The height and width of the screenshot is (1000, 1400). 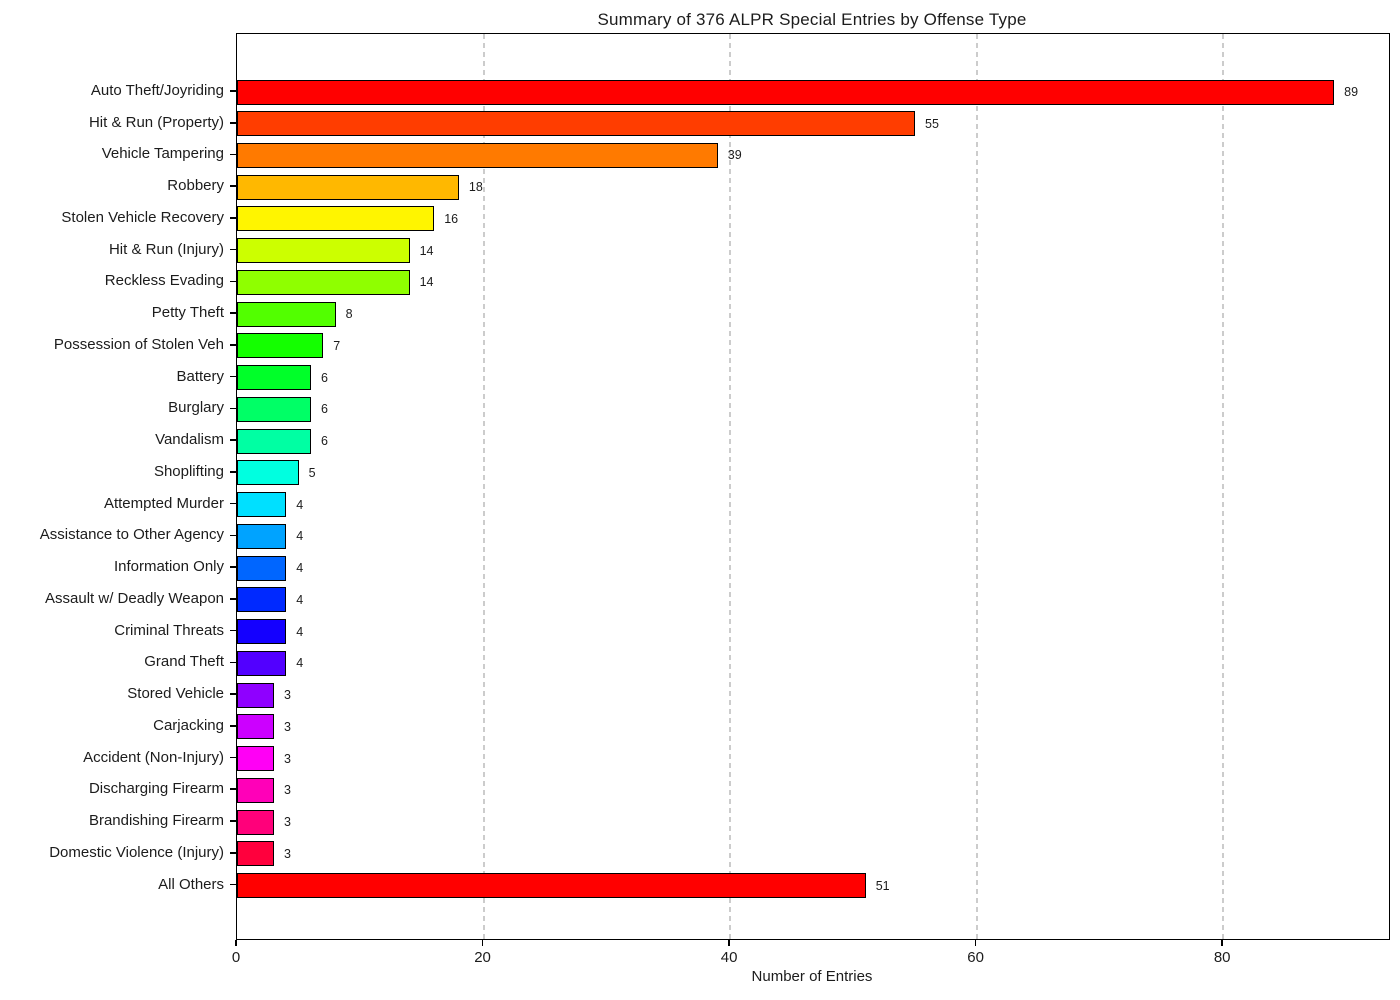 What do you see at coordinates (300, 663) in the screenshot?
I see `bar-value-label-grand-theft: 4` at bounding box center [300, 663].